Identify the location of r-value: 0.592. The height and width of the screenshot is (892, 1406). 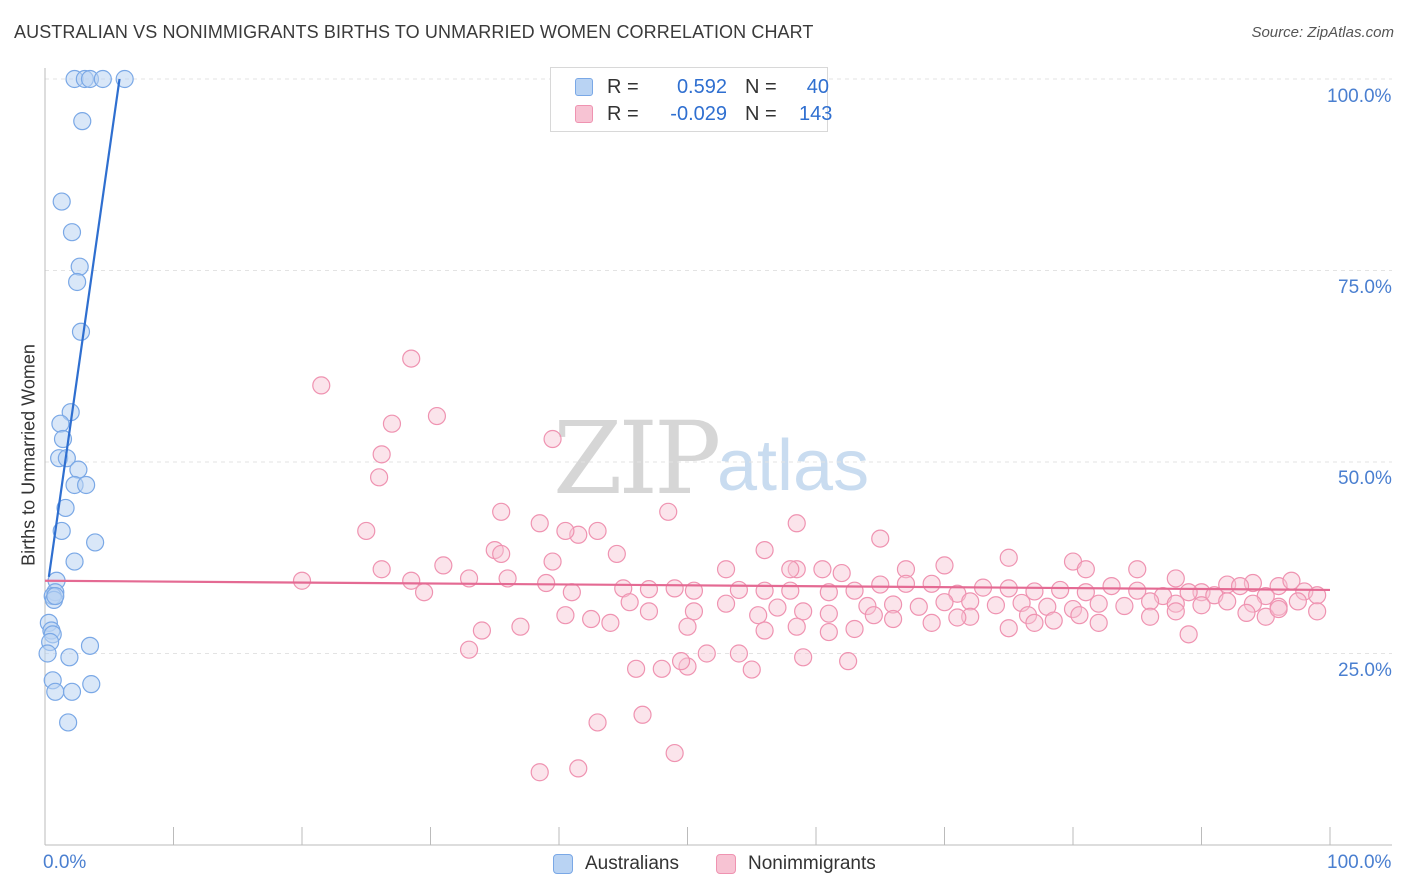
(701, 86).